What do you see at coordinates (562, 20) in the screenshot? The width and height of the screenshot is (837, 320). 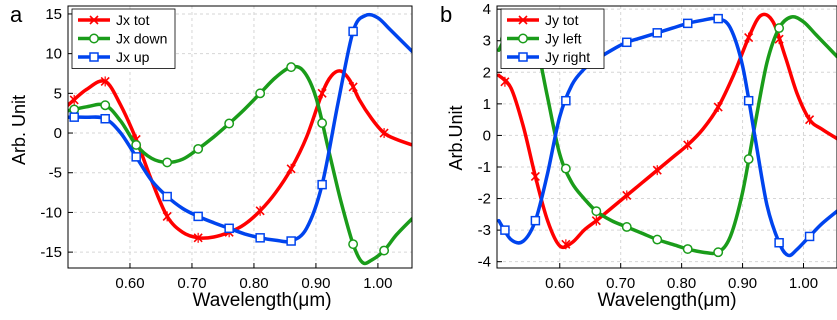 I see `legend-label: Jy tot` at bounding box center [562, 20].